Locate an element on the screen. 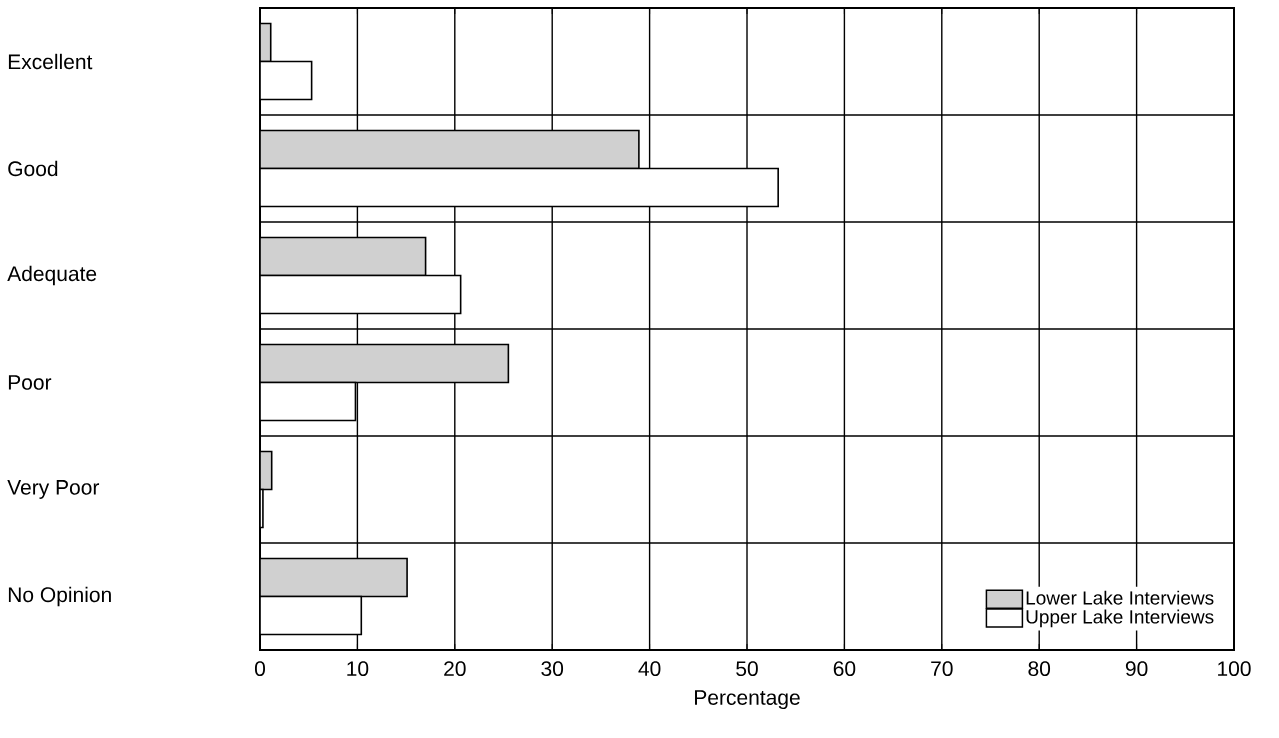 Image resolution: width=1279 pixels, height=738 pixels. y-tick-label: Poor is located at coordinates (30, 382).